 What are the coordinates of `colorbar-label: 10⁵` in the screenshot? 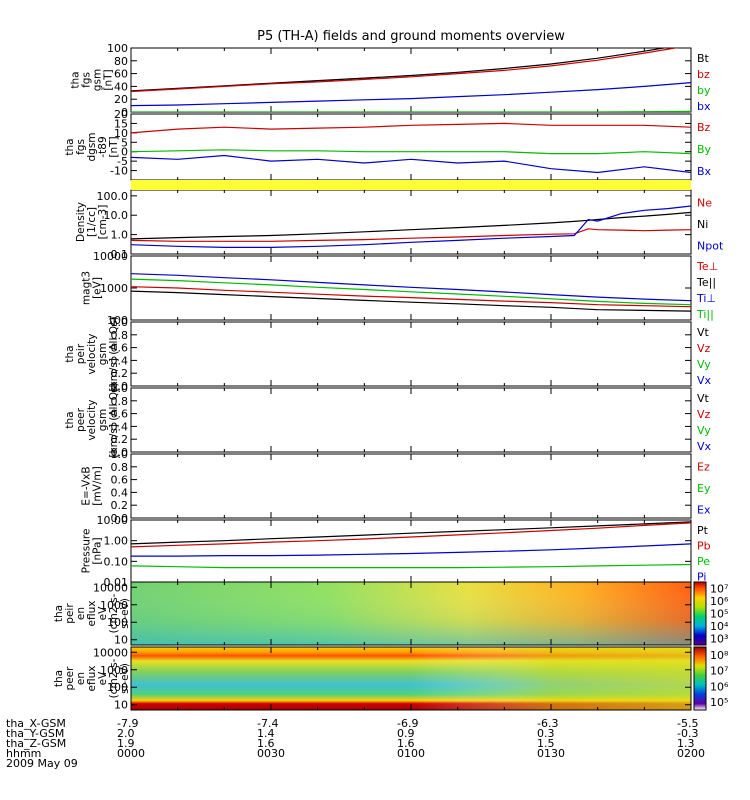 It's located at (719, 702).